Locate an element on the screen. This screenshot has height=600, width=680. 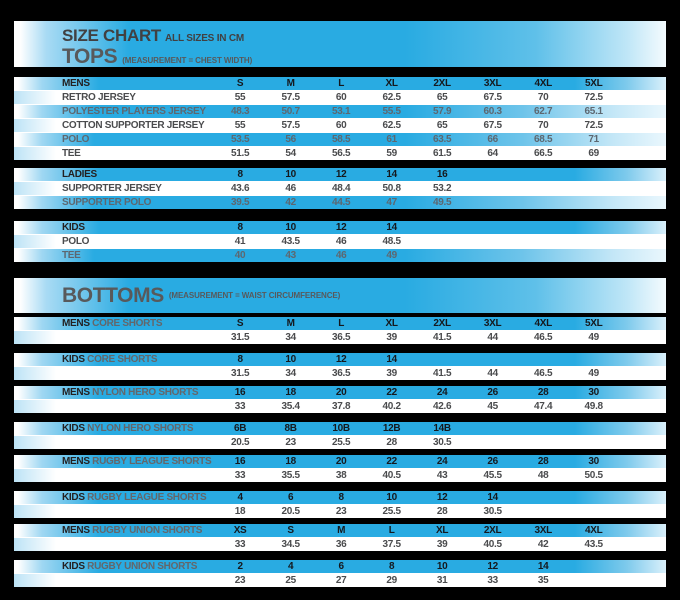
size-value-cell: 61.5 is located at coordinates (442, 153).